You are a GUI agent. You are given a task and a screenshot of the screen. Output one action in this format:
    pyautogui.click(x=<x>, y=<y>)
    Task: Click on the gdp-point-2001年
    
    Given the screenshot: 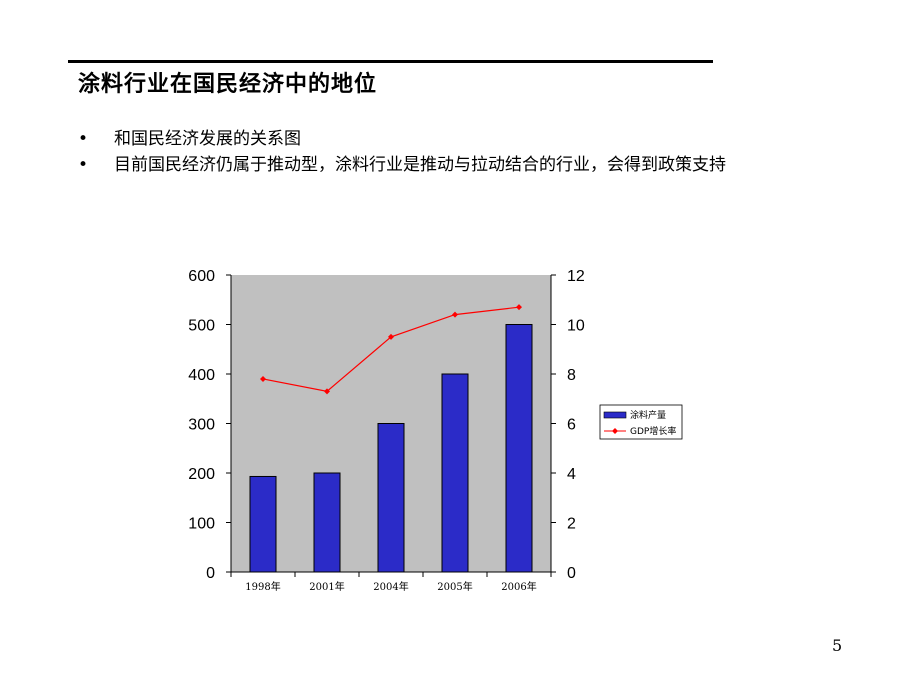 What is the action you would take?
    pyautogui.click(x=327, y=391)
    